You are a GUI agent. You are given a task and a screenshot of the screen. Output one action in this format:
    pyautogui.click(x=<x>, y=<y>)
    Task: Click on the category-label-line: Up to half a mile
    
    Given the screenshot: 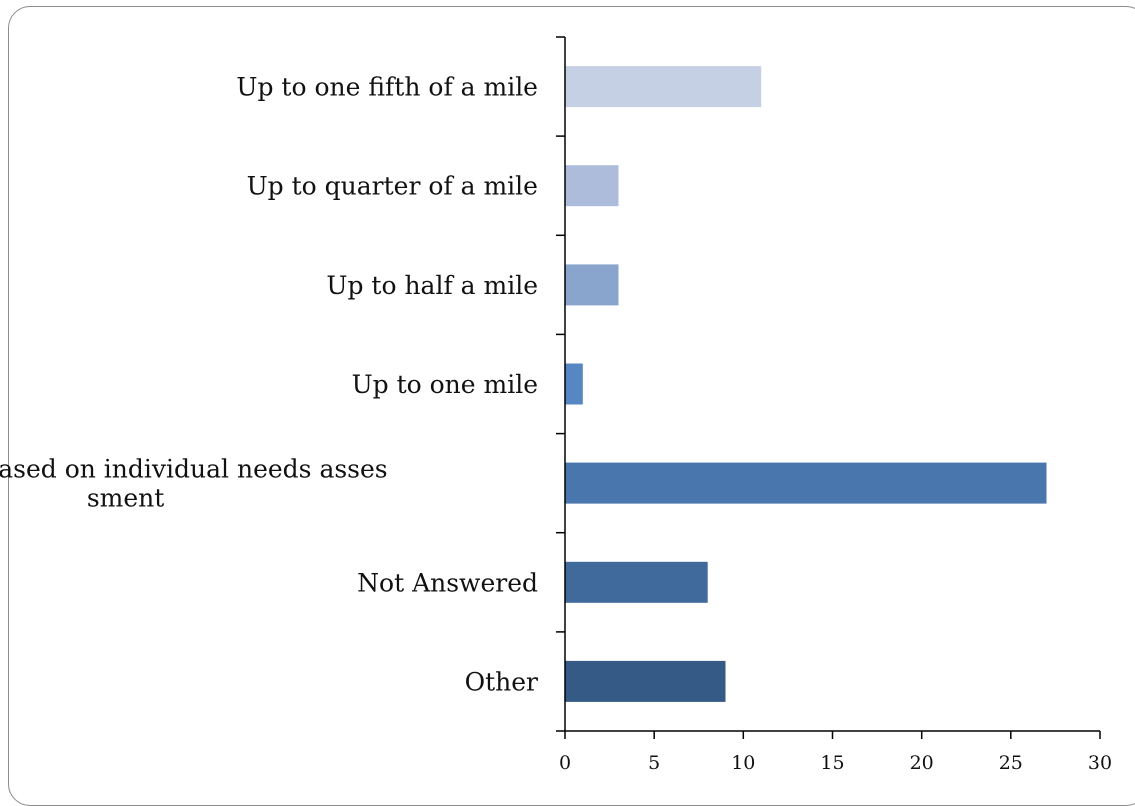 What is the action you would take?
    pyautogui.click(x=432, y=285)
    